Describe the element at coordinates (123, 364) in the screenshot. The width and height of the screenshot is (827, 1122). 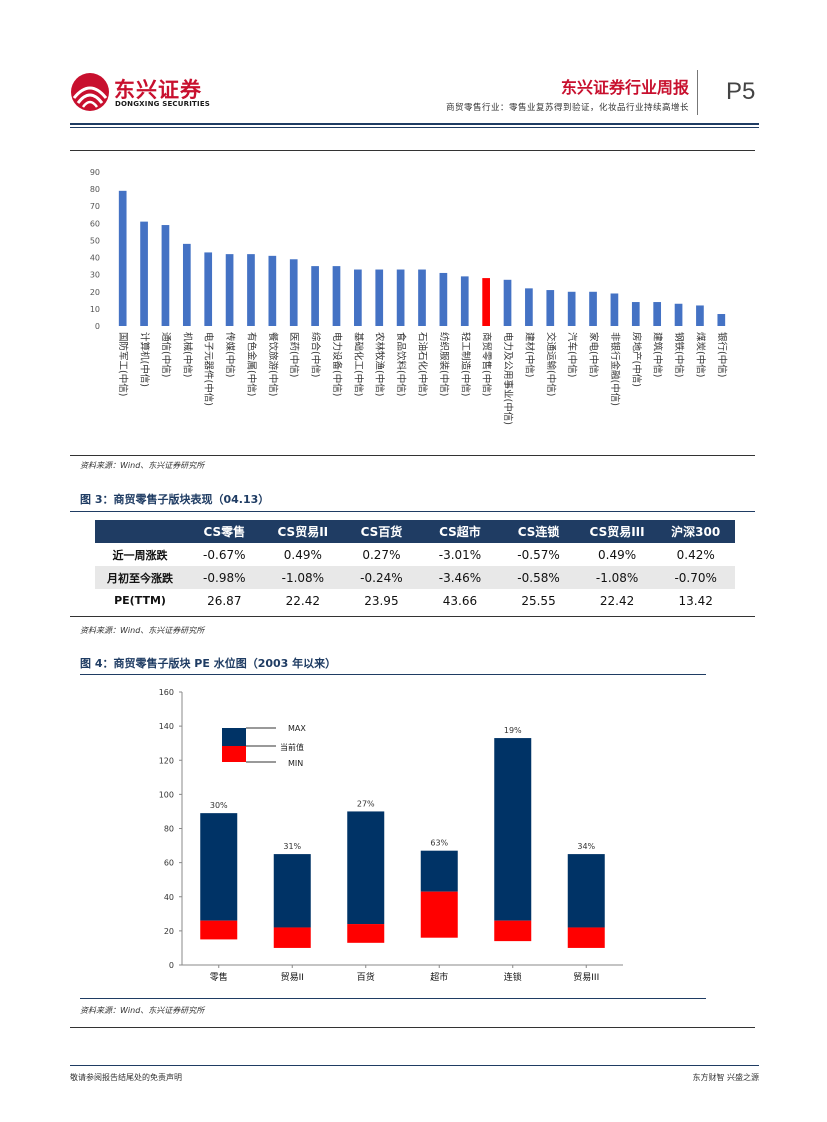
I see `x-tick-label: 国防军工(中信)` at that location.